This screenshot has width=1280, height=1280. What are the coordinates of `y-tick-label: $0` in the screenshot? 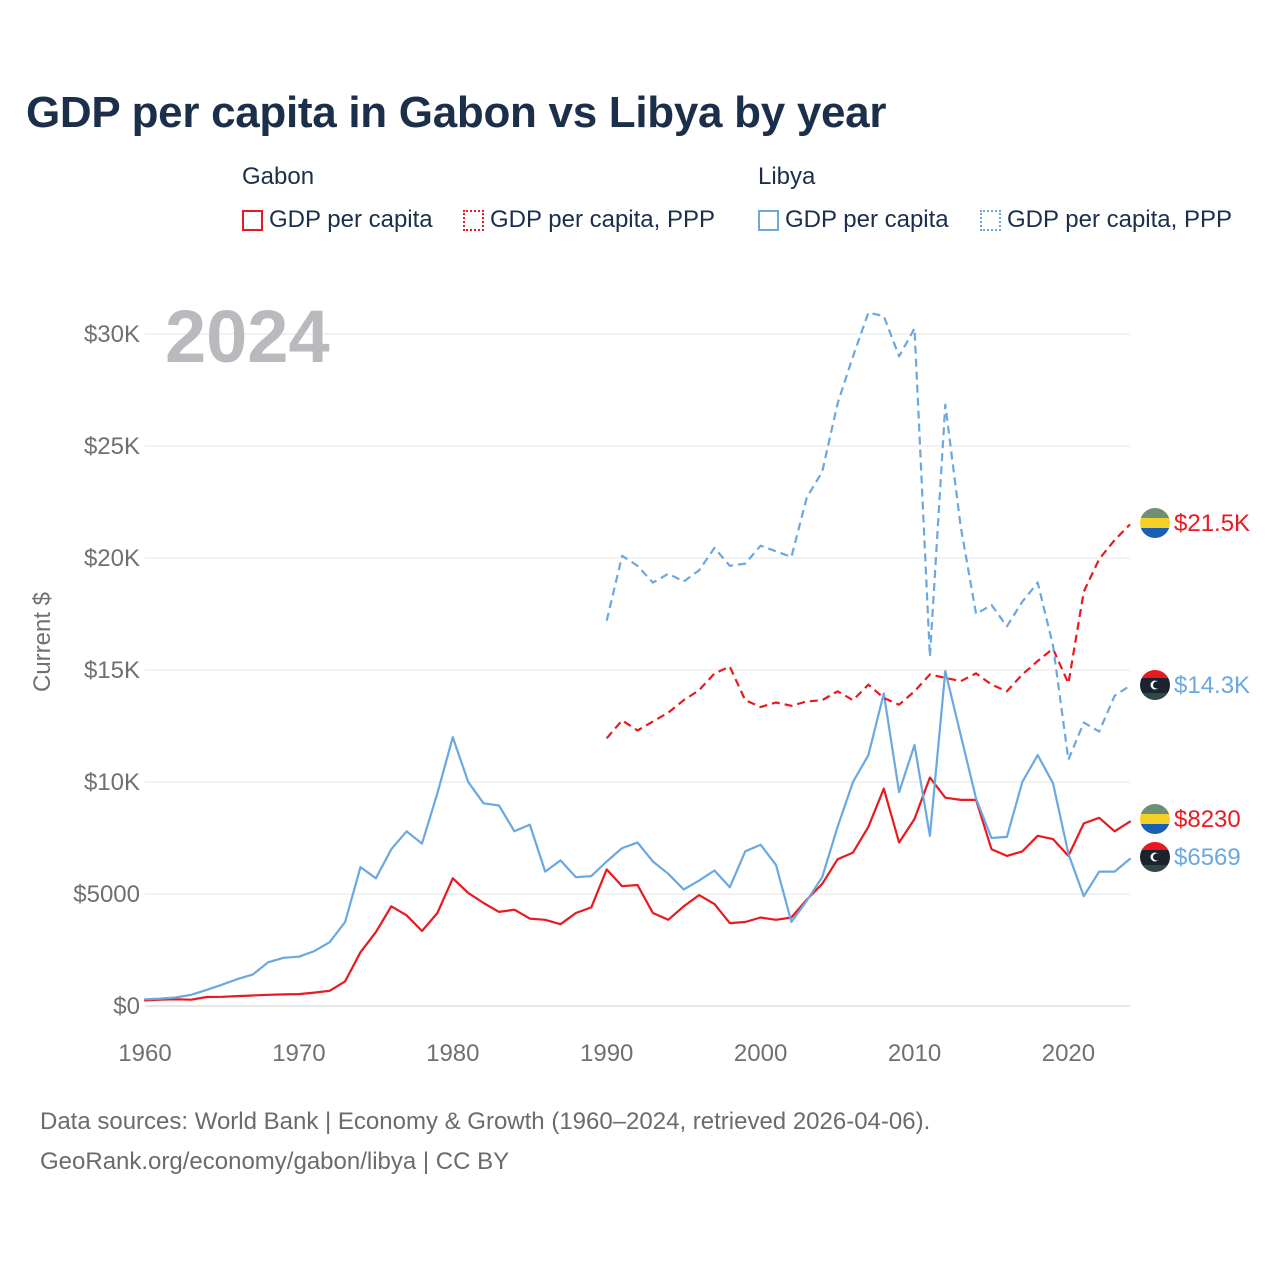 It's located at (126, 1006).